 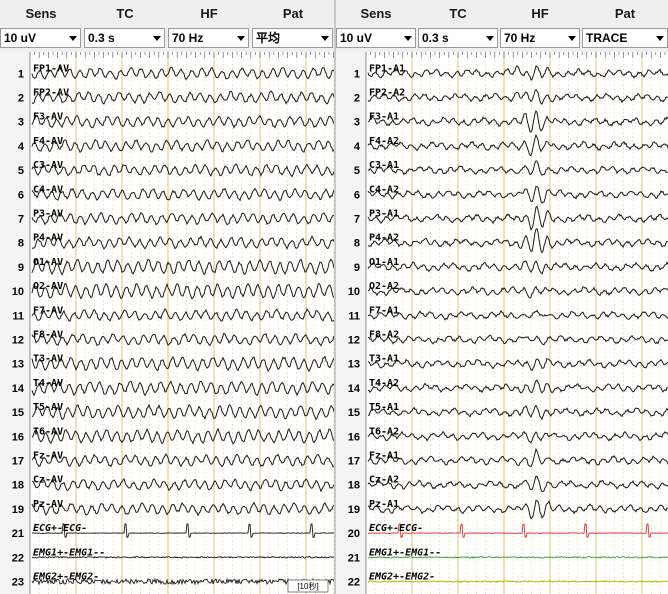 What do you see at coordinates (435, 38) in the screenshot?
I see `tc-value: 0.3 s` at bounding box center [435, 38].